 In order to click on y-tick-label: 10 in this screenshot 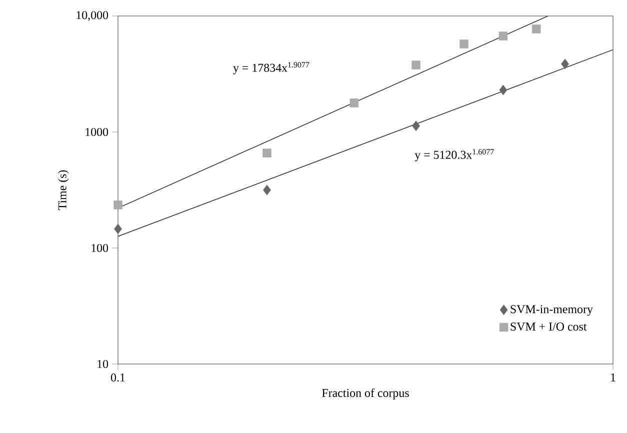, I will do `click(103, 364)`.